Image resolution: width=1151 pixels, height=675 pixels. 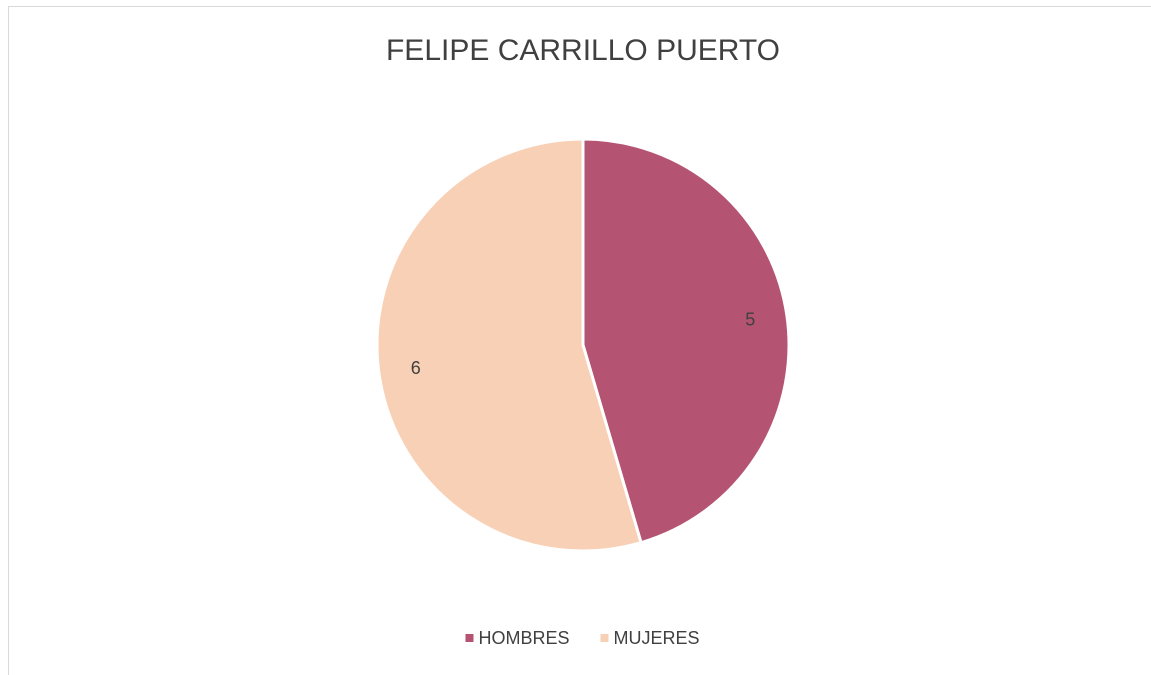 I want to click on chart-title: FELIPE CARRILLO PUERTO, so click(x=583, y=50).